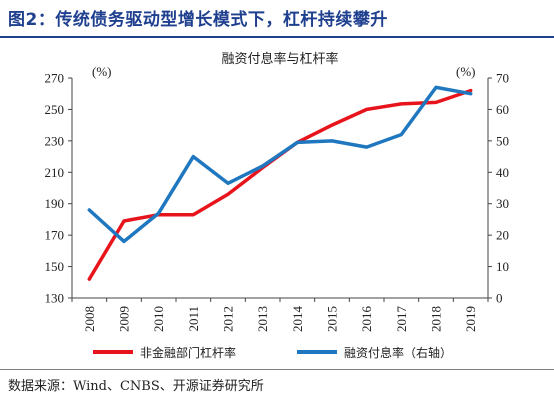 The height and width of the screenshot is (403, 554). I want to click on right-tick-label: 0, so click(499, 298).